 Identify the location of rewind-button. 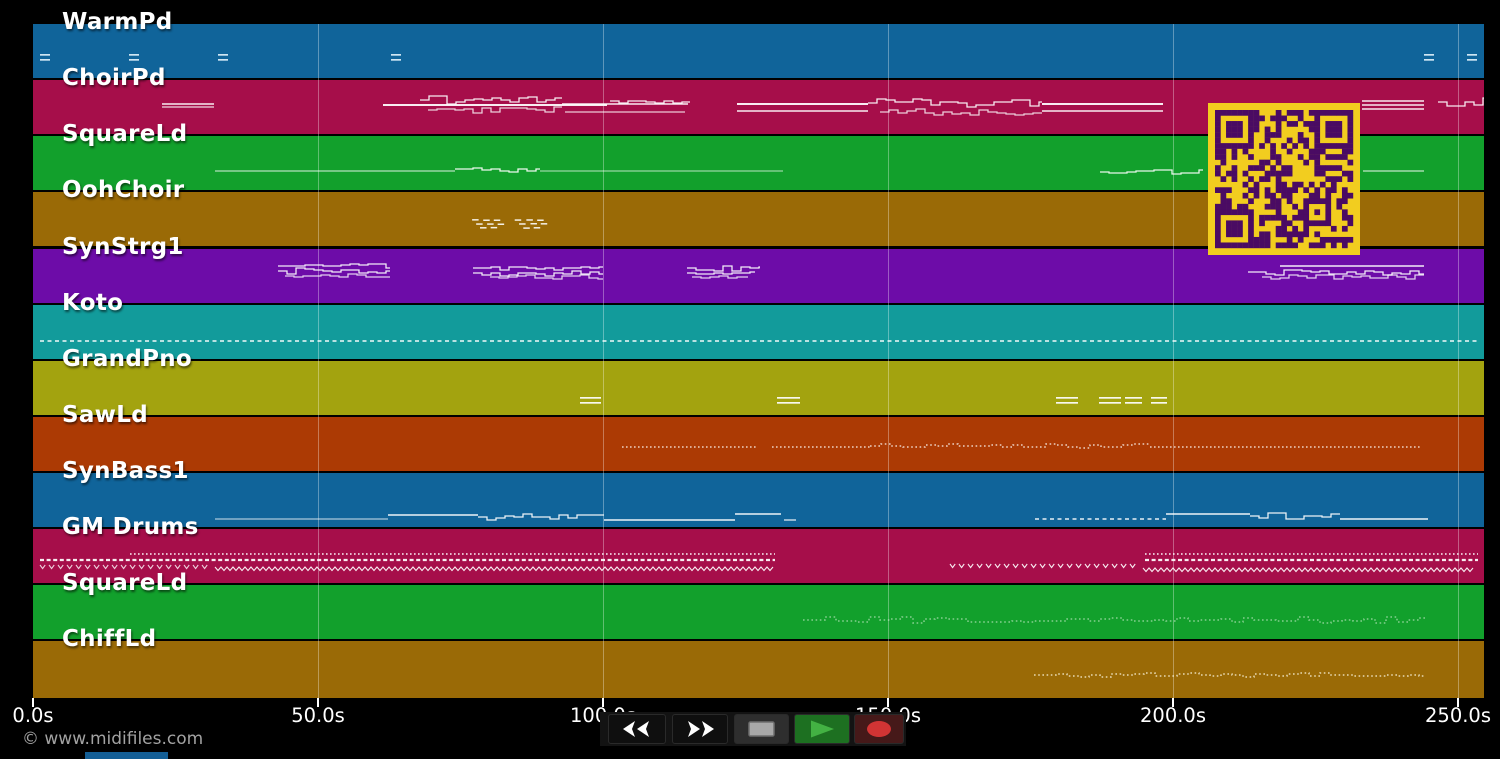
(637, 729).